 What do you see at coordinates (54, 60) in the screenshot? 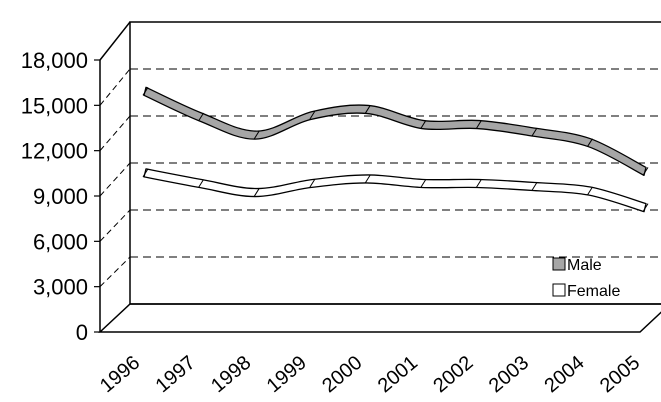
I see `y-tick-label: 18,000` at bounding box center [54, 60].